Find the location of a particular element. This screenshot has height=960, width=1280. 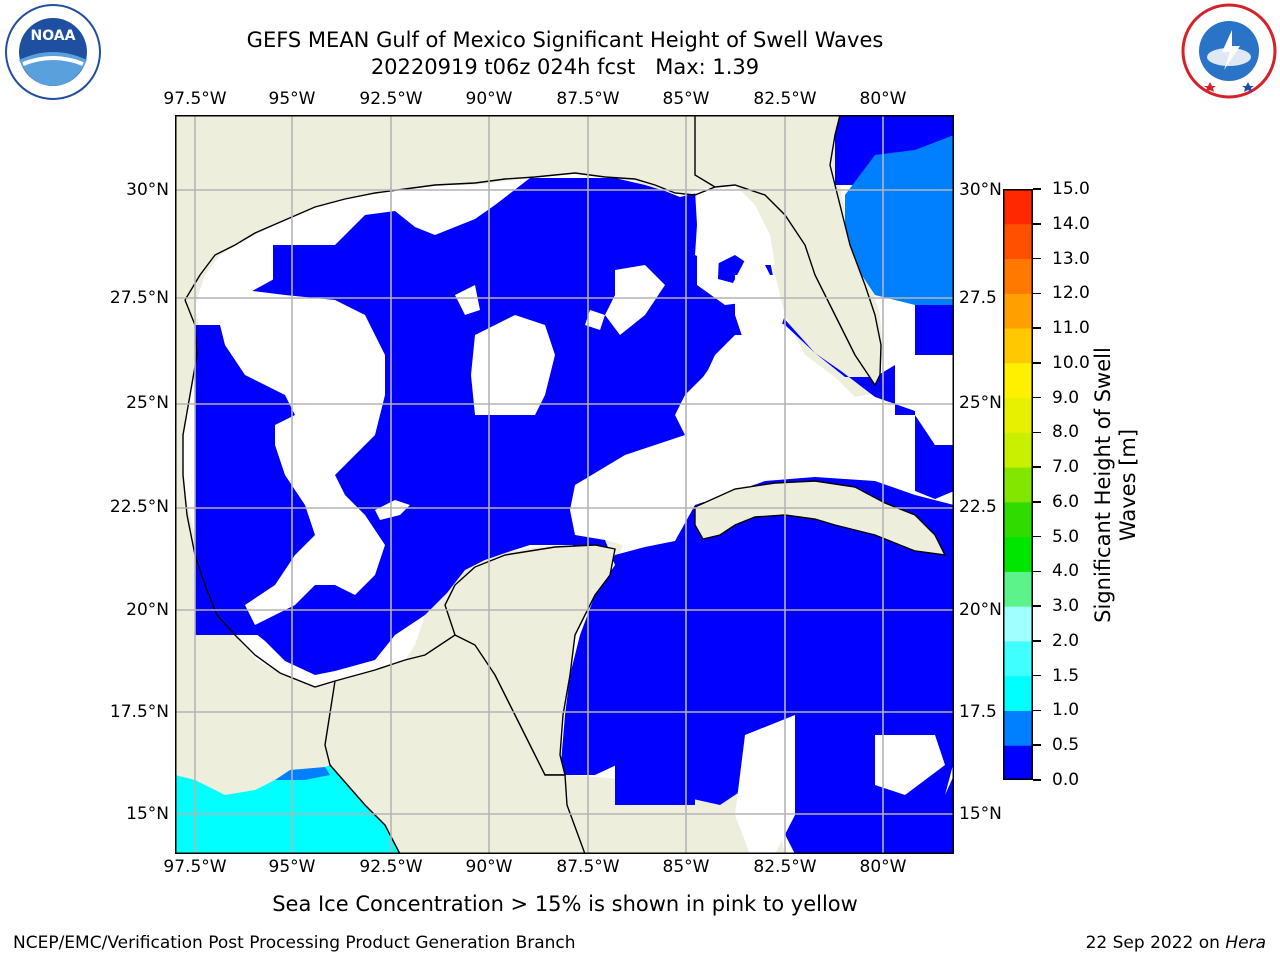

lon-tick-top-95: 95°W is located at coordinates (292, 99).